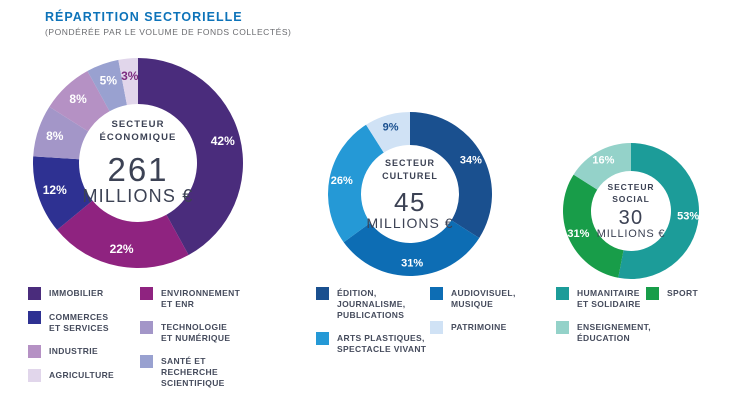 This screenshot has height=404, width=754. What do you see at coordinates (412, 263) in the screenshot?
I see `slice-pct-label-audiovisuel-musique: 31%` at bounding box center [412, 263].